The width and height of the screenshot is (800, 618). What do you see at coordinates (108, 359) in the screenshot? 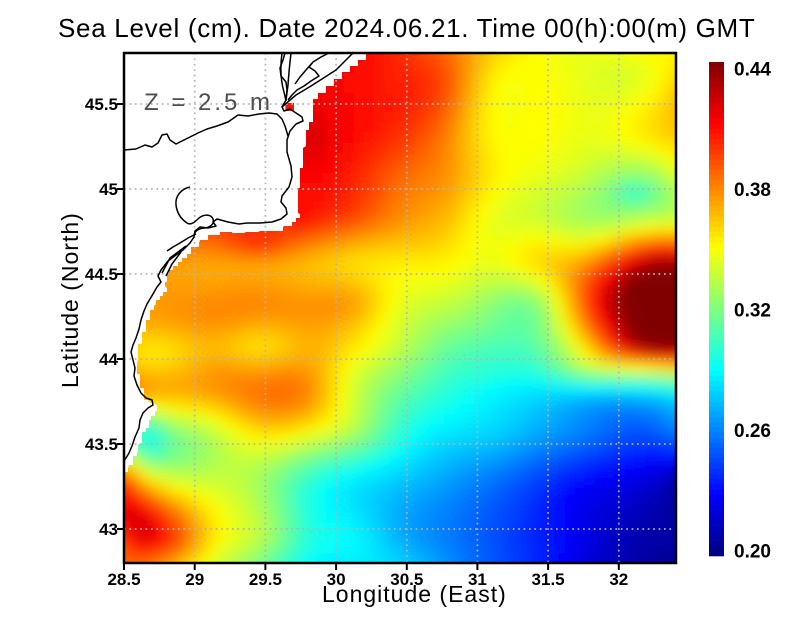
I see `svg-text: 44` at bounding box center [108, 359].